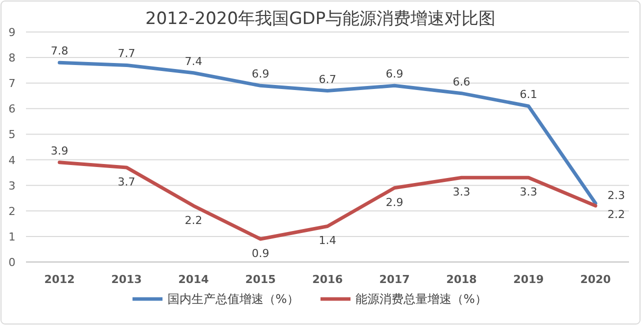 The image size is (641, 325). What do you see at coordinates (260, 279) in the screenshot?
I see `x-tick-label: 2015` at bounding box center [260, 279].